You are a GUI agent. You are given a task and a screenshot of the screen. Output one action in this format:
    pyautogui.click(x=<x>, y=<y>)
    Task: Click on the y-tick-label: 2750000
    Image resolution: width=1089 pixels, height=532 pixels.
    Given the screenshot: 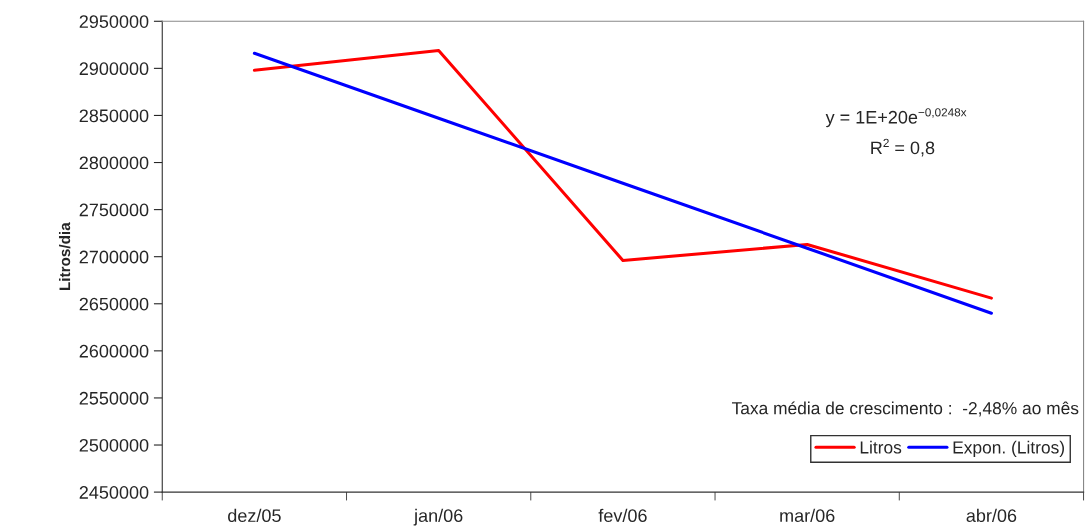 What is the action you would take?
    pyautogui.click(x=114, y=210)
    